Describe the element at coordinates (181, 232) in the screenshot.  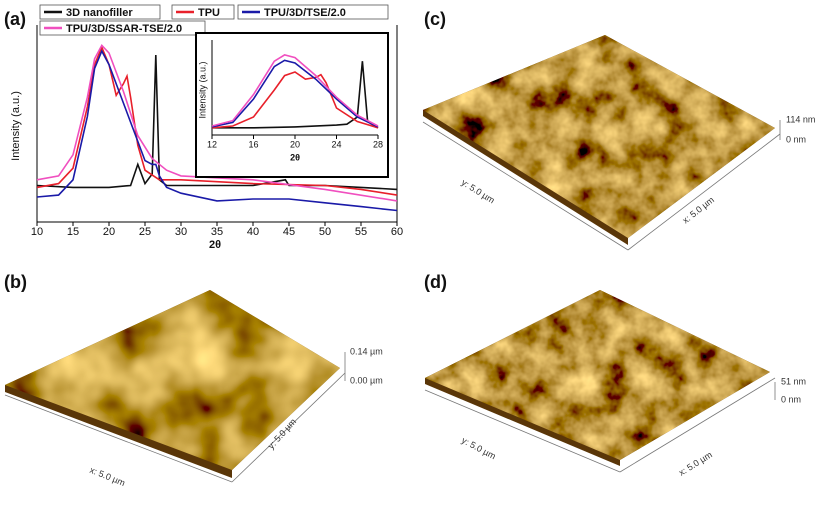
I see `x-tick-label: 30` at that location.